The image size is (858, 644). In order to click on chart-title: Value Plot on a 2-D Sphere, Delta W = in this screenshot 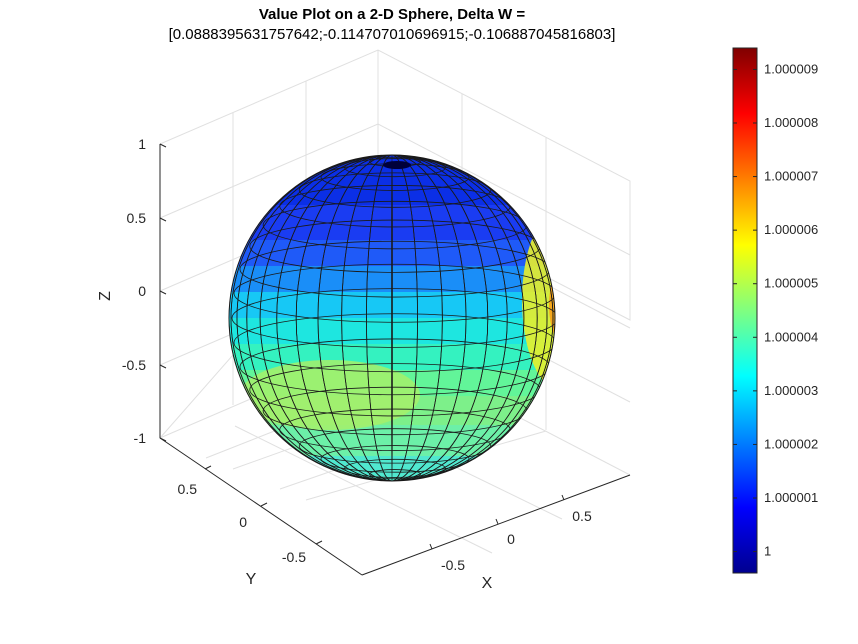, I will do `click(392, 14)`.